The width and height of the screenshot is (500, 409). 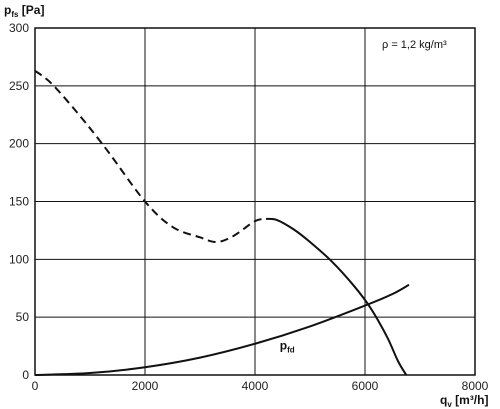 I want to click on x-axis-label: qv [m³/h], so click(x=464, y=401).